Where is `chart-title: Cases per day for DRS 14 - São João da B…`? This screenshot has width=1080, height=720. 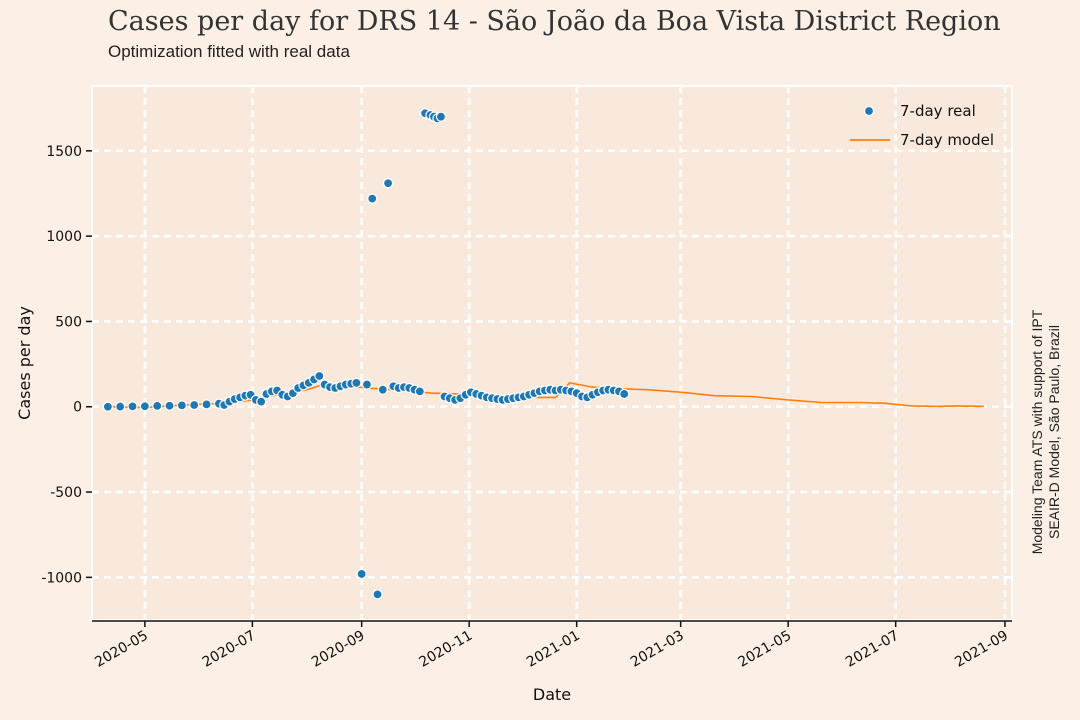
chart-title: Cases per day for DRS 14 - São João da B… is located at coordinates (554, 21).